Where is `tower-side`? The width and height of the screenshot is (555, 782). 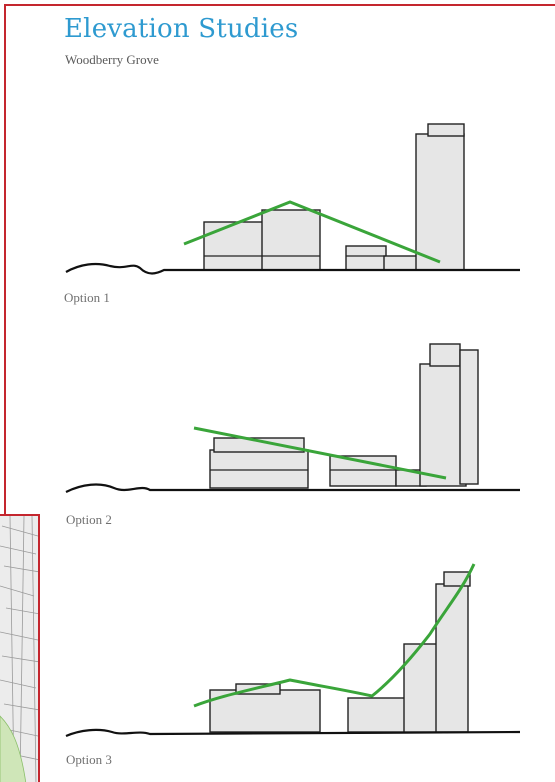
tower-side is located at coordinates (469, 417).